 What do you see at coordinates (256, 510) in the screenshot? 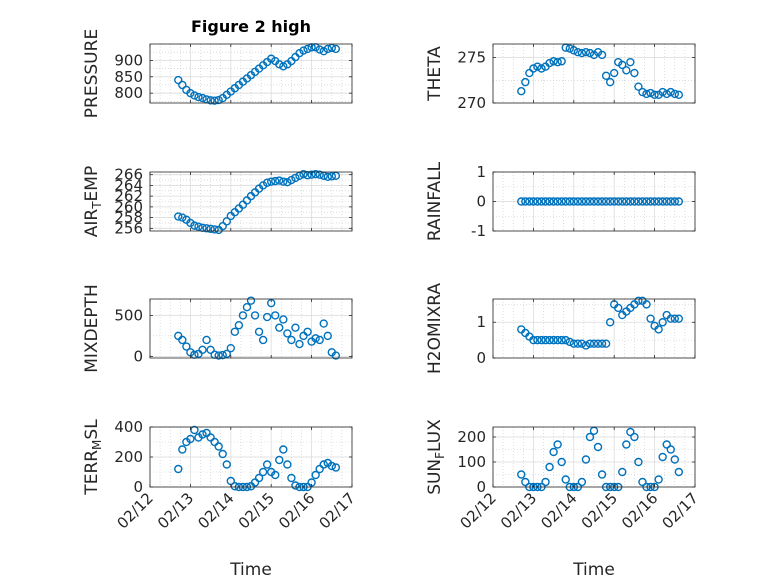
I see `x-tick-label: 02/15` at bounding box center [256, 510].